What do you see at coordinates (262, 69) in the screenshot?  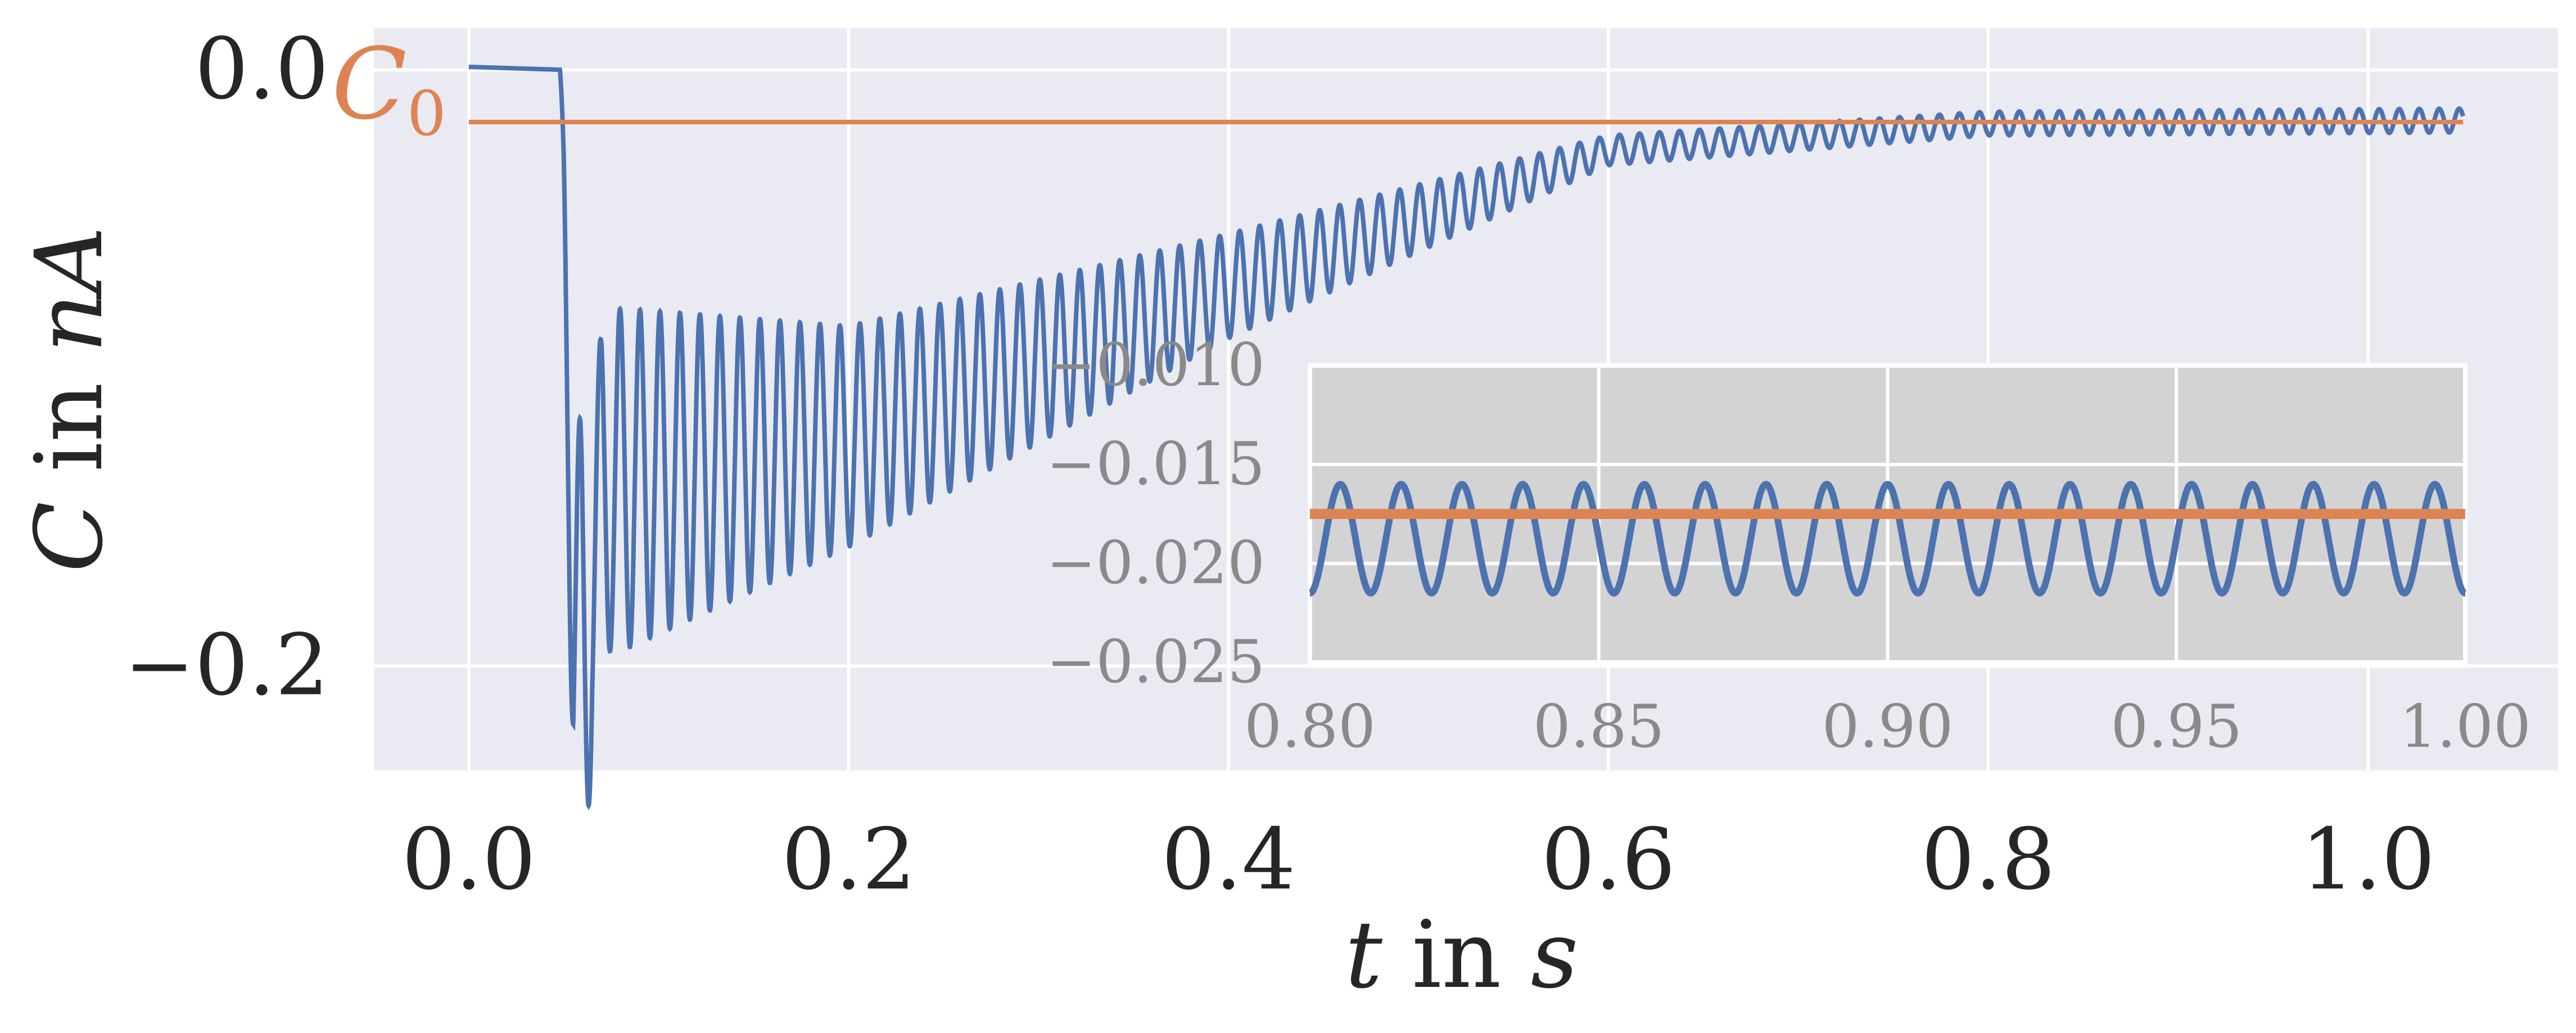 I see `main-y-tick-label: 0.0` at bounding box center [262, 69].